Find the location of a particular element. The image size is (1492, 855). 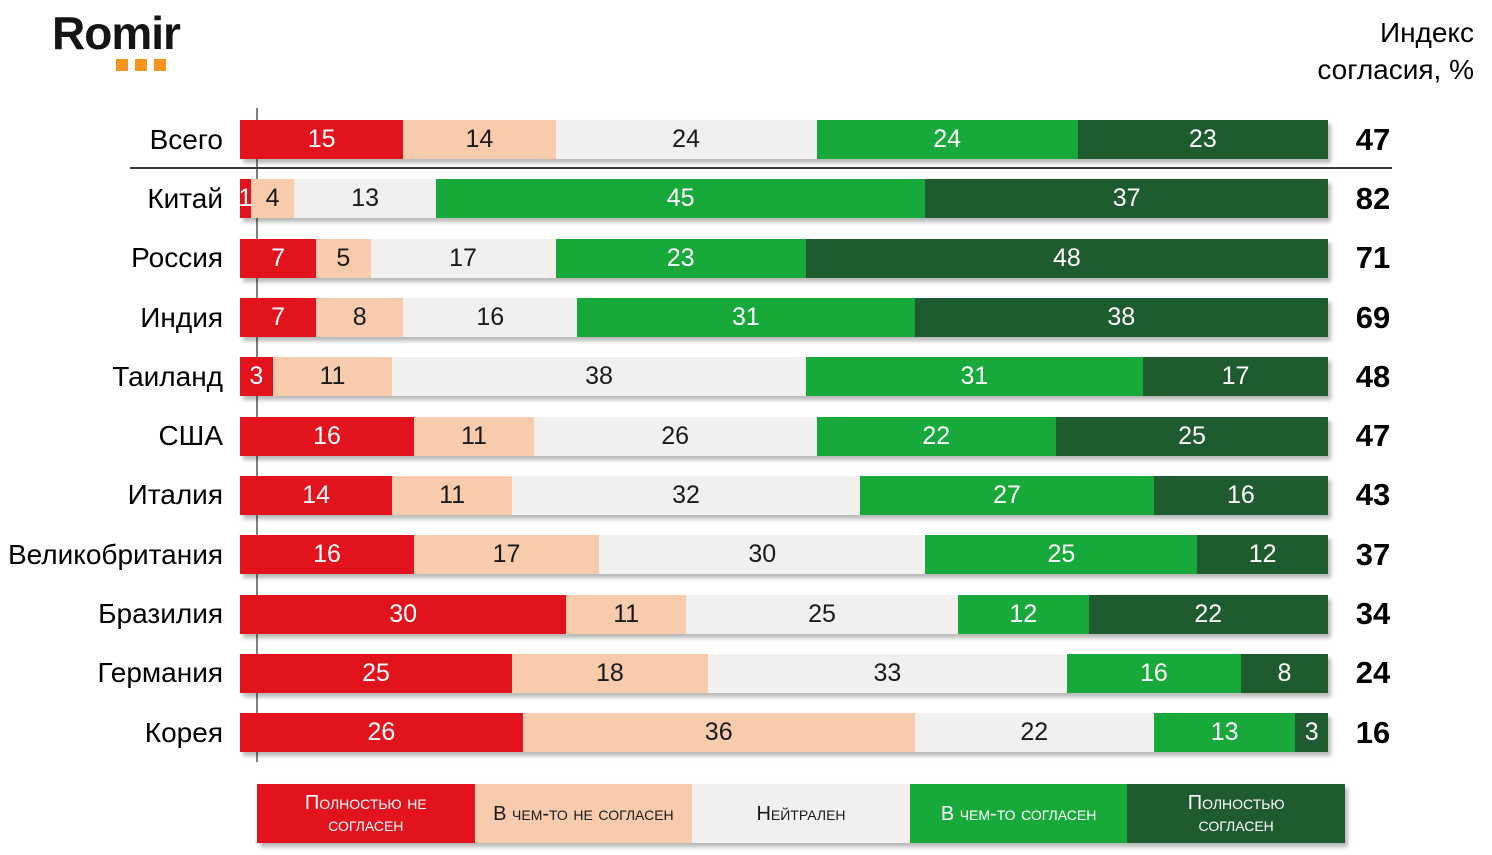

bar-segment: 18 is located at coordinates (610, 673).